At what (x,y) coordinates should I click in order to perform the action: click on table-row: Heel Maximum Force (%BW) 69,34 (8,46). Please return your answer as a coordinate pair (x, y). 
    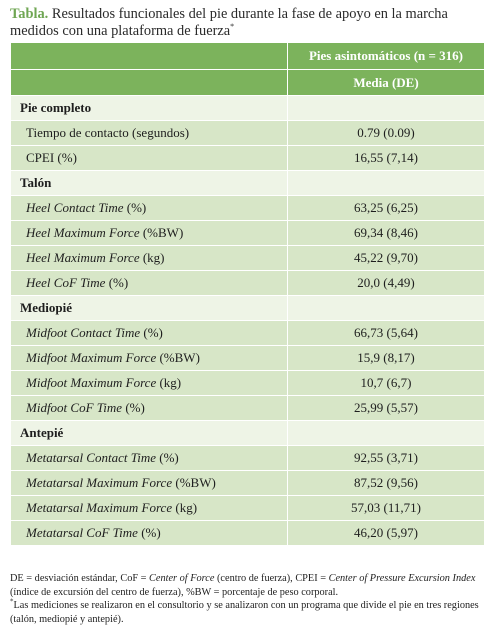
    Looking at the image, I should click on (247, 233).